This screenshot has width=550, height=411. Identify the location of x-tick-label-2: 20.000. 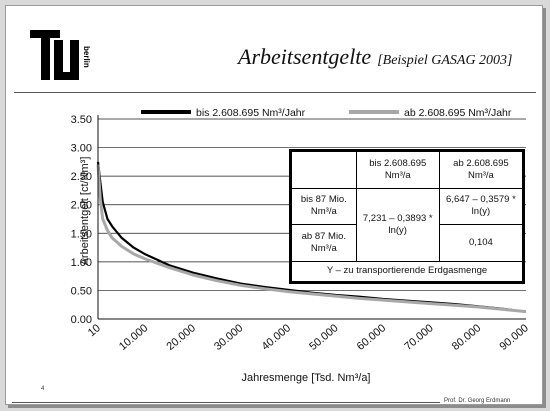
(181, 337).